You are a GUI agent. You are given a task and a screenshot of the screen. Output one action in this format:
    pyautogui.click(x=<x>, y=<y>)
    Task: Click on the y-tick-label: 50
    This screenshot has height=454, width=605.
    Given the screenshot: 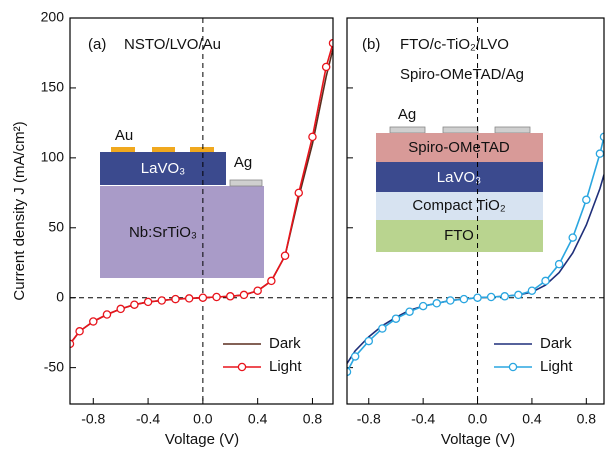 What is the action you would take?
    pyautogui.click(x=56, y=226)
    